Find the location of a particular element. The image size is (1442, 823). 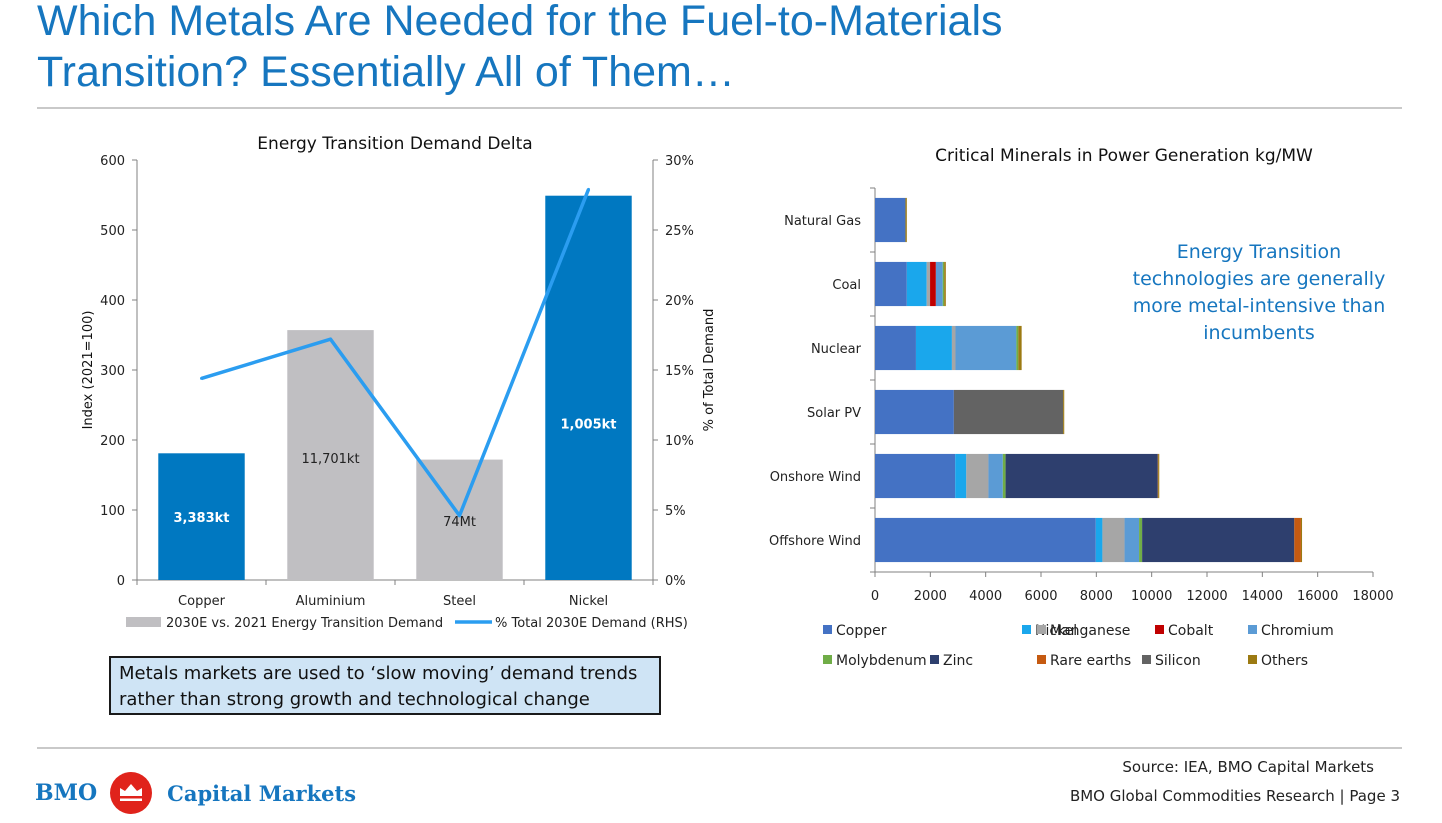

bar-steel is located at coordinates (459, 519).